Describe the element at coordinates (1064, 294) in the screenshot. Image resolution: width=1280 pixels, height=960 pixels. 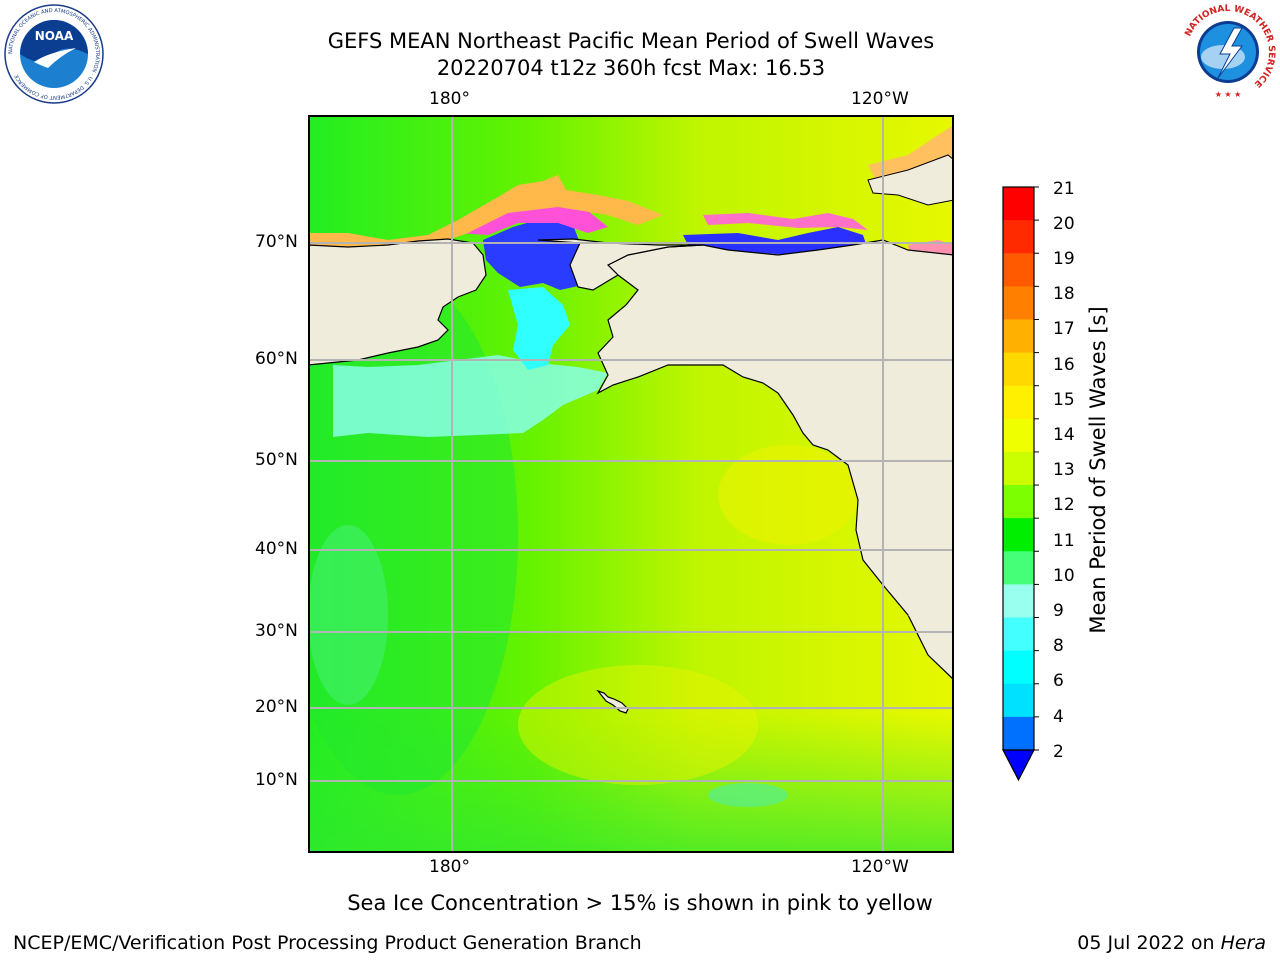
I see `colorbar-label-18: 18` at that location.